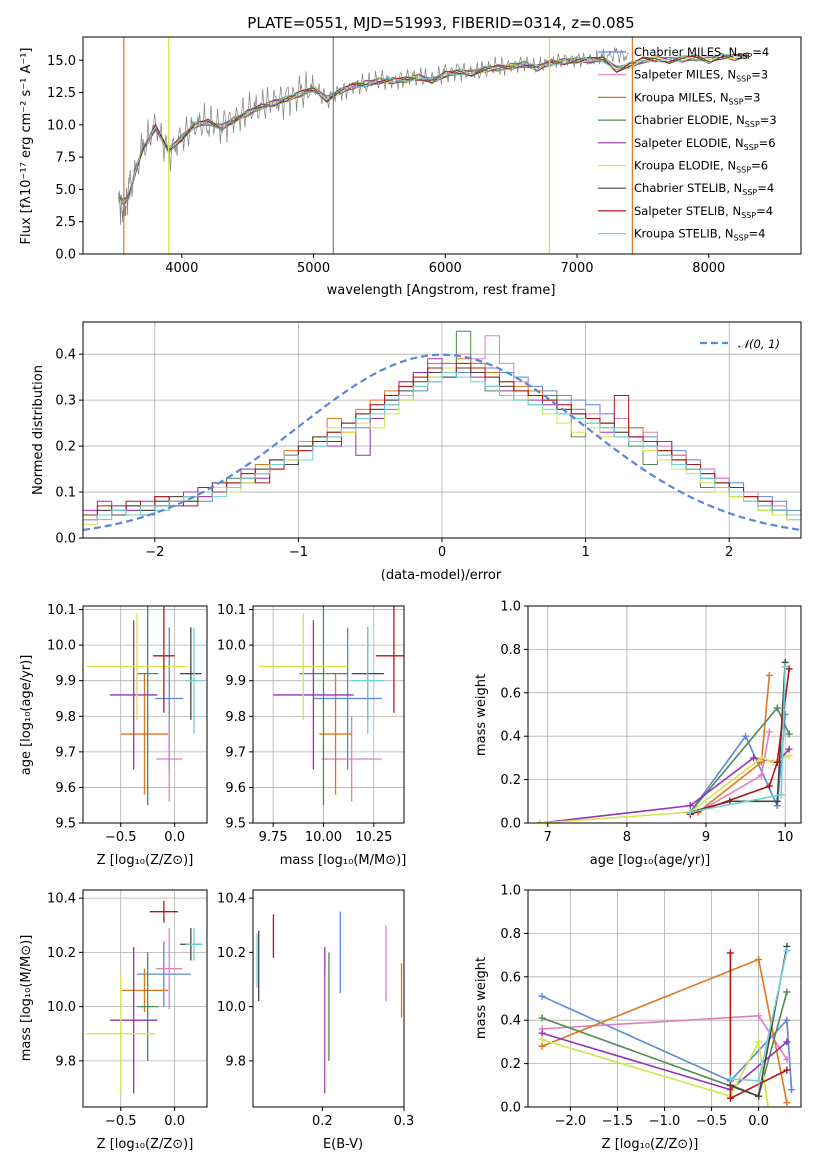  Describe the element at coordinates (61, 899) in the screenshot. I see `y-tick-label: 10.4` at that location.